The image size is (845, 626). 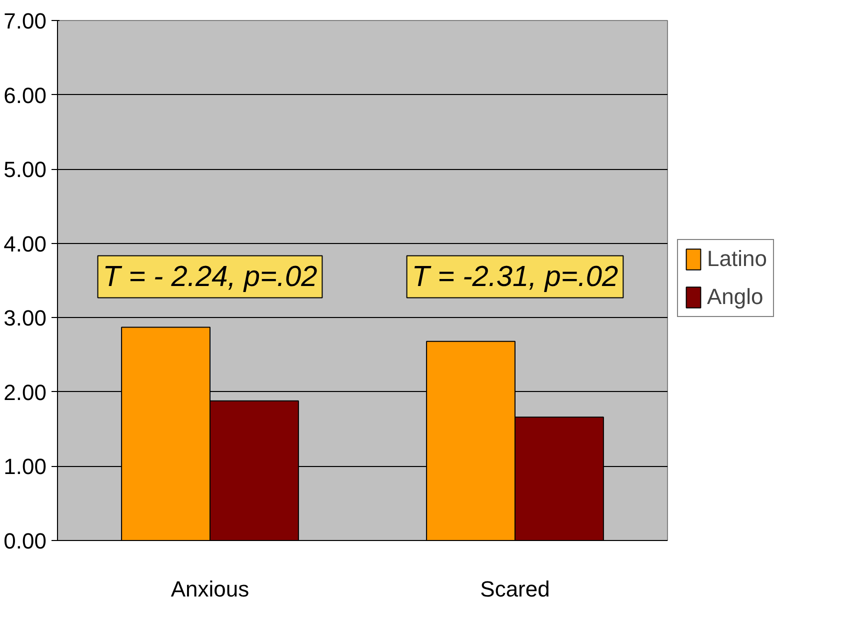 What do you see at coordinates (25, 243) in the screenshot?
I see `y-tick-label: 4.00` at bounding box center [25, 243].